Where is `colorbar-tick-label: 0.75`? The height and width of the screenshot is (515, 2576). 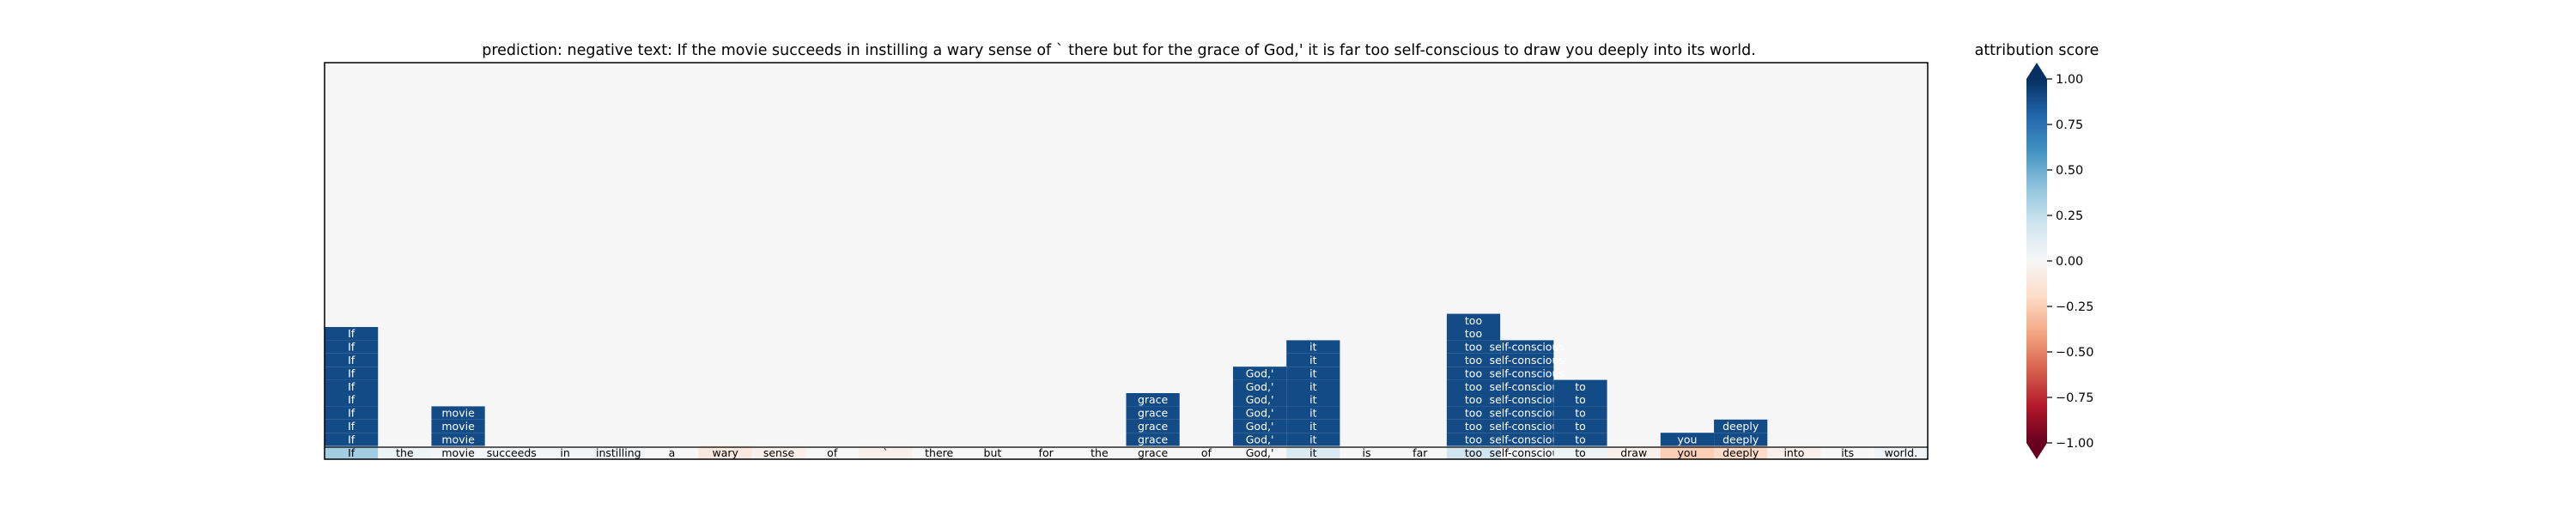
colorbar-tick-label: 0.75 is located at coordinates (2069, 125).